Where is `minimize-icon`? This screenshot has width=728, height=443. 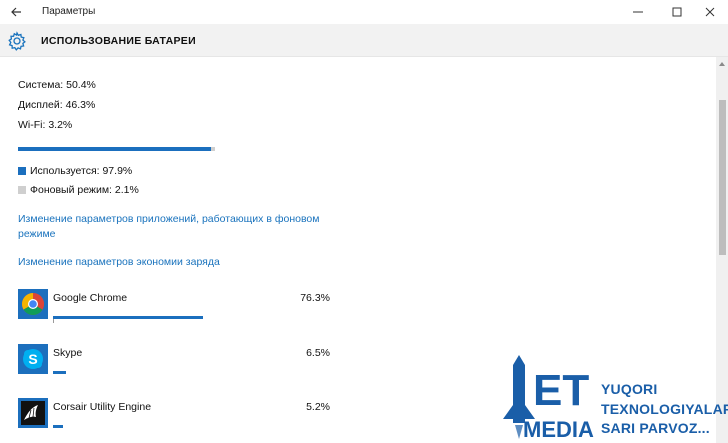
minimize-icon is located at coordinates (638, 12).